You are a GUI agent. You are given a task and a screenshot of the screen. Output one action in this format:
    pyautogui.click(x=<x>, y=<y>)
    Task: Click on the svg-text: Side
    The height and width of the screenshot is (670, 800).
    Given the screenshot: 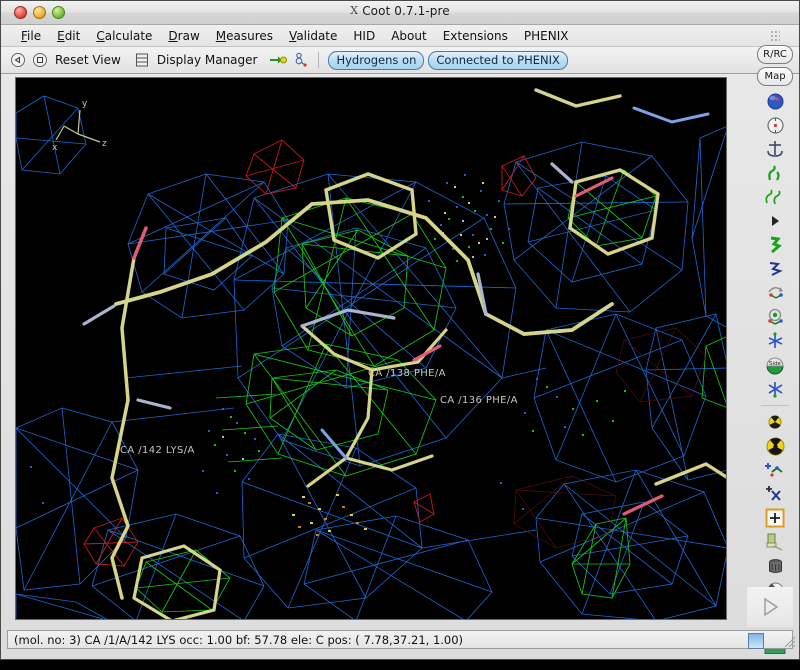 What is the action you would take?
    pyautogui.click(x=775, y=364)
    